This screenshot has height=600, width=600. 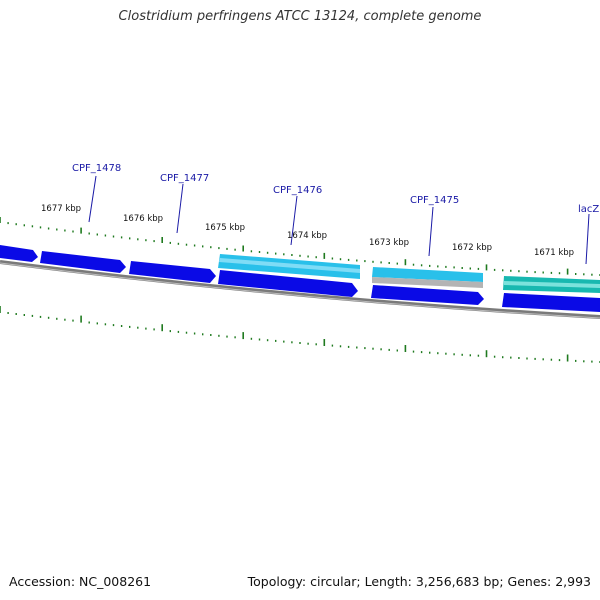 I want to click on gene-label-cpf-1476: CPF_1476, so click(x=297, y=190).